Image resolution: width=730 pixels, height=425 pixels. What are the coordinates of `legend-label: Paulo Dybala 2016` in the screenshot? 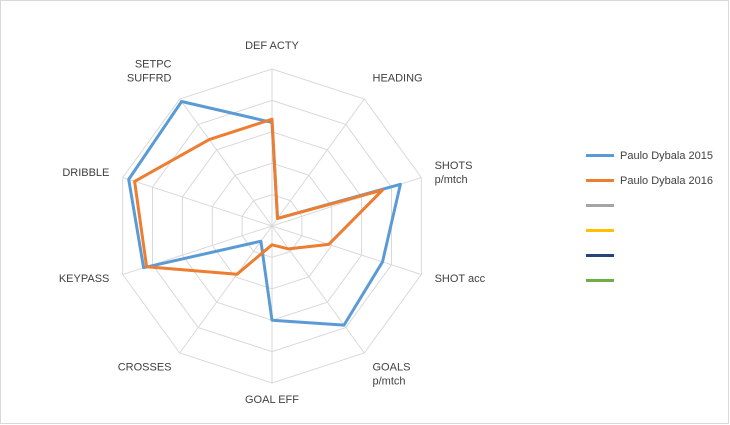 It's located at (666, 180).